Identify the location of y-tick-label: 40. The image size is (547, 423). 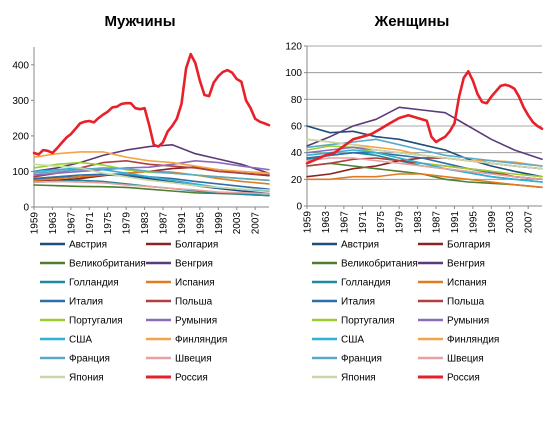
(297, 153).